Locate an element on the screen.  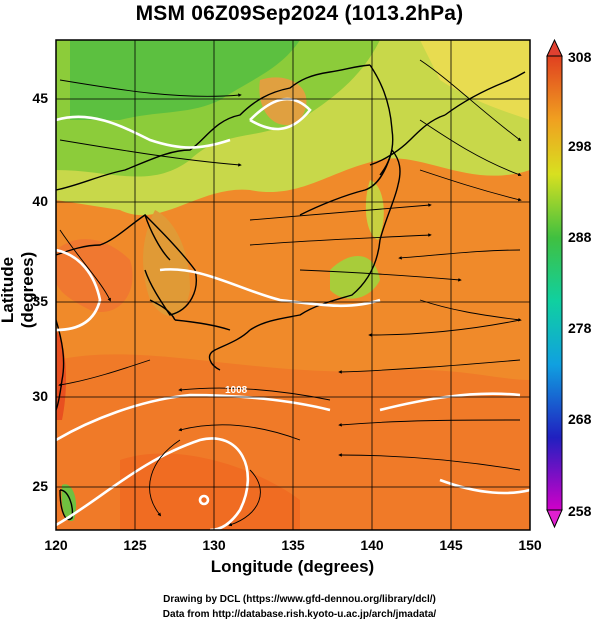
x-tick-label: 120 is located at coordinates (56, 545).